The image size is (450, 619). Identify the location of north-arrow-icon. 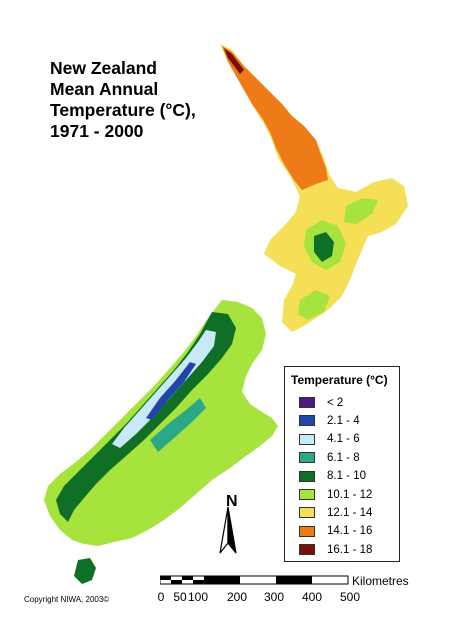
(228, 530).